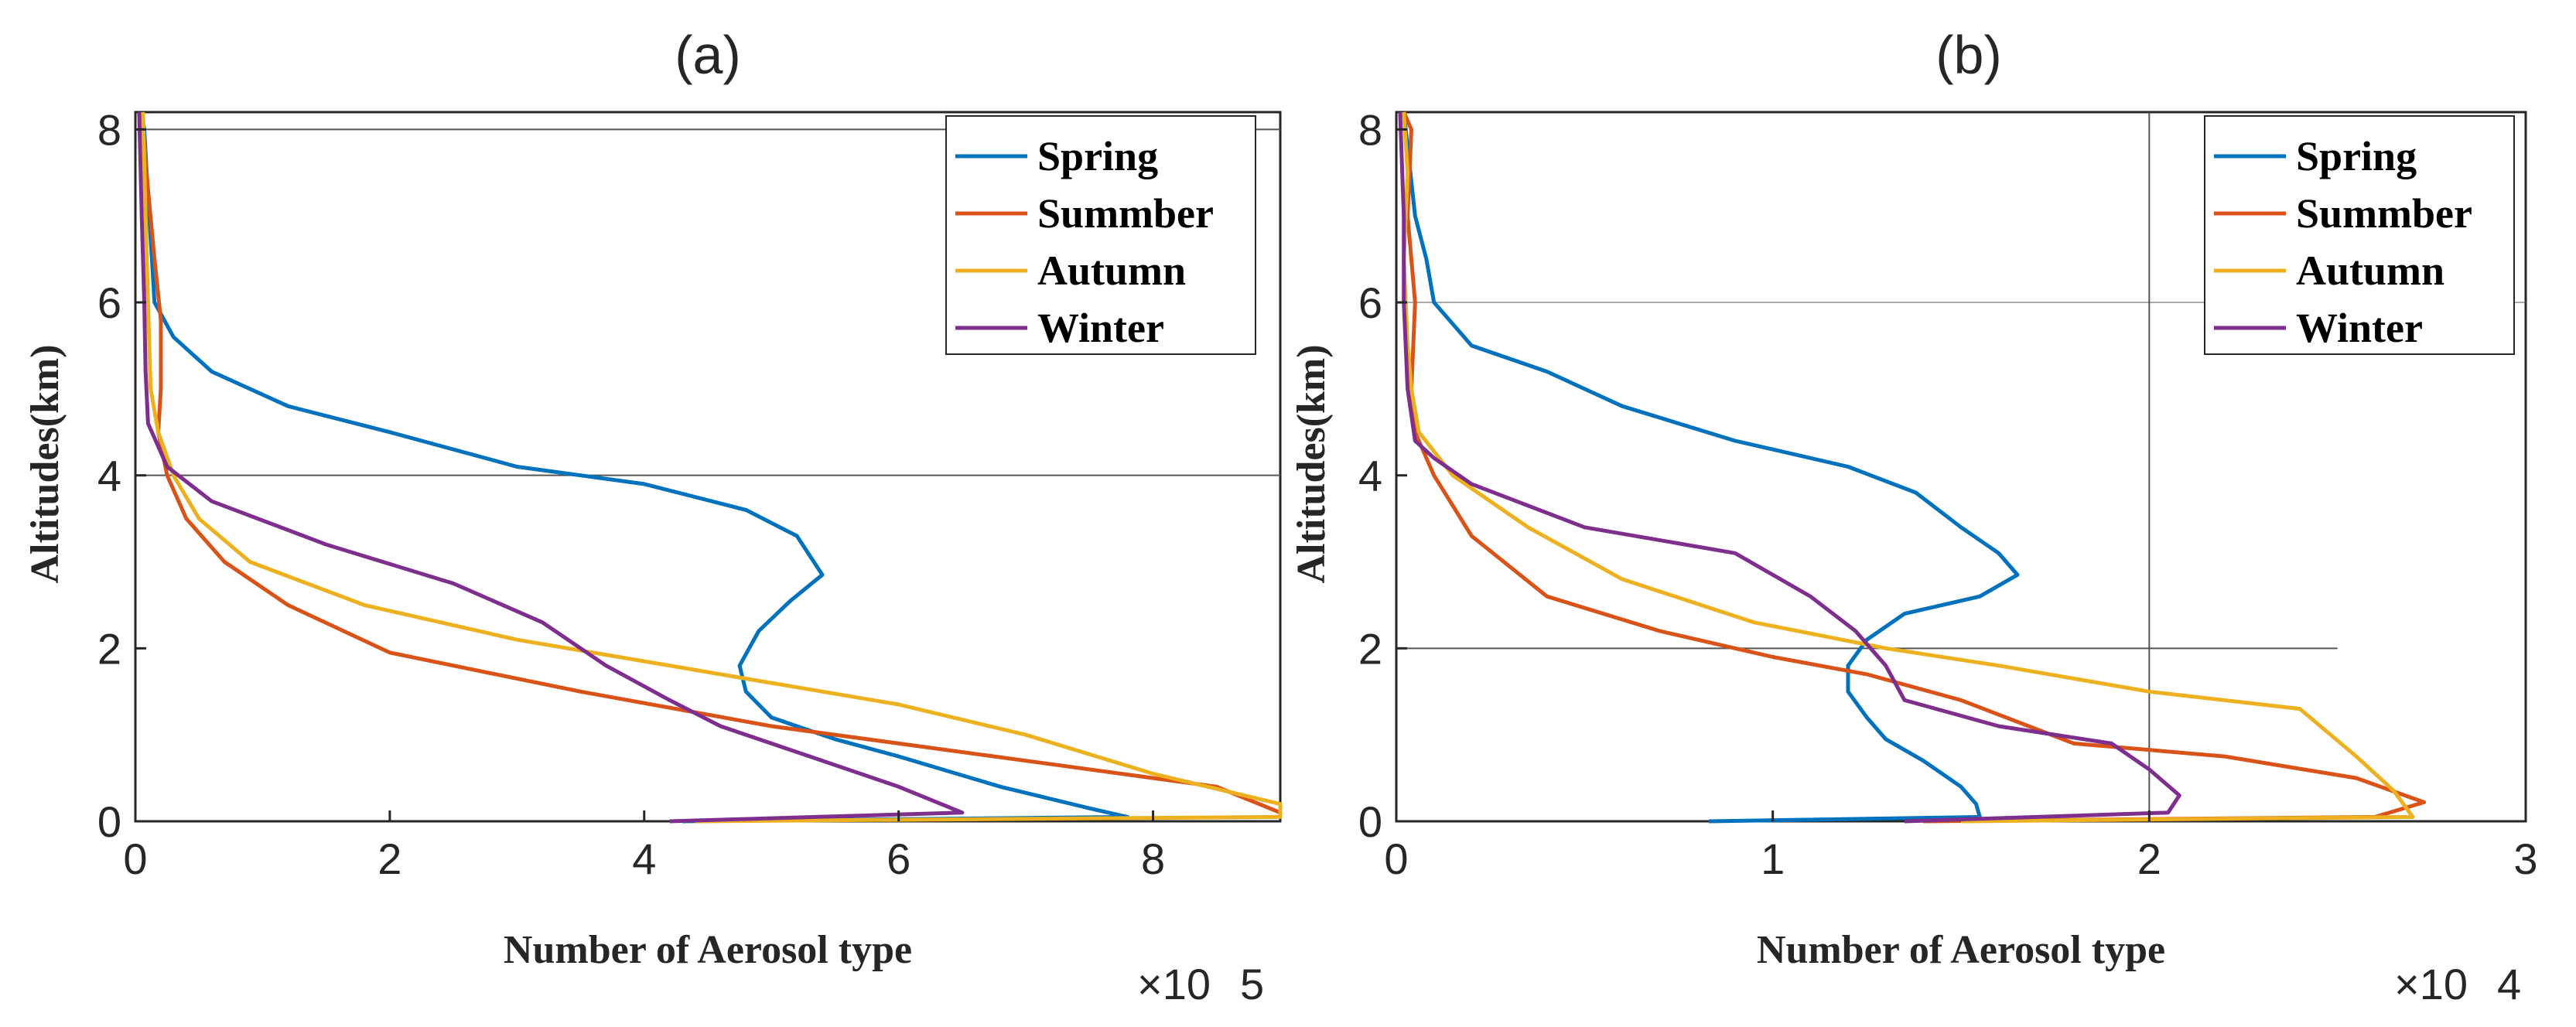  Describe the element at coordinates (708, 950) in the screenshot. I see `x-axis-label-a: Number of Aerosol type` at that location.